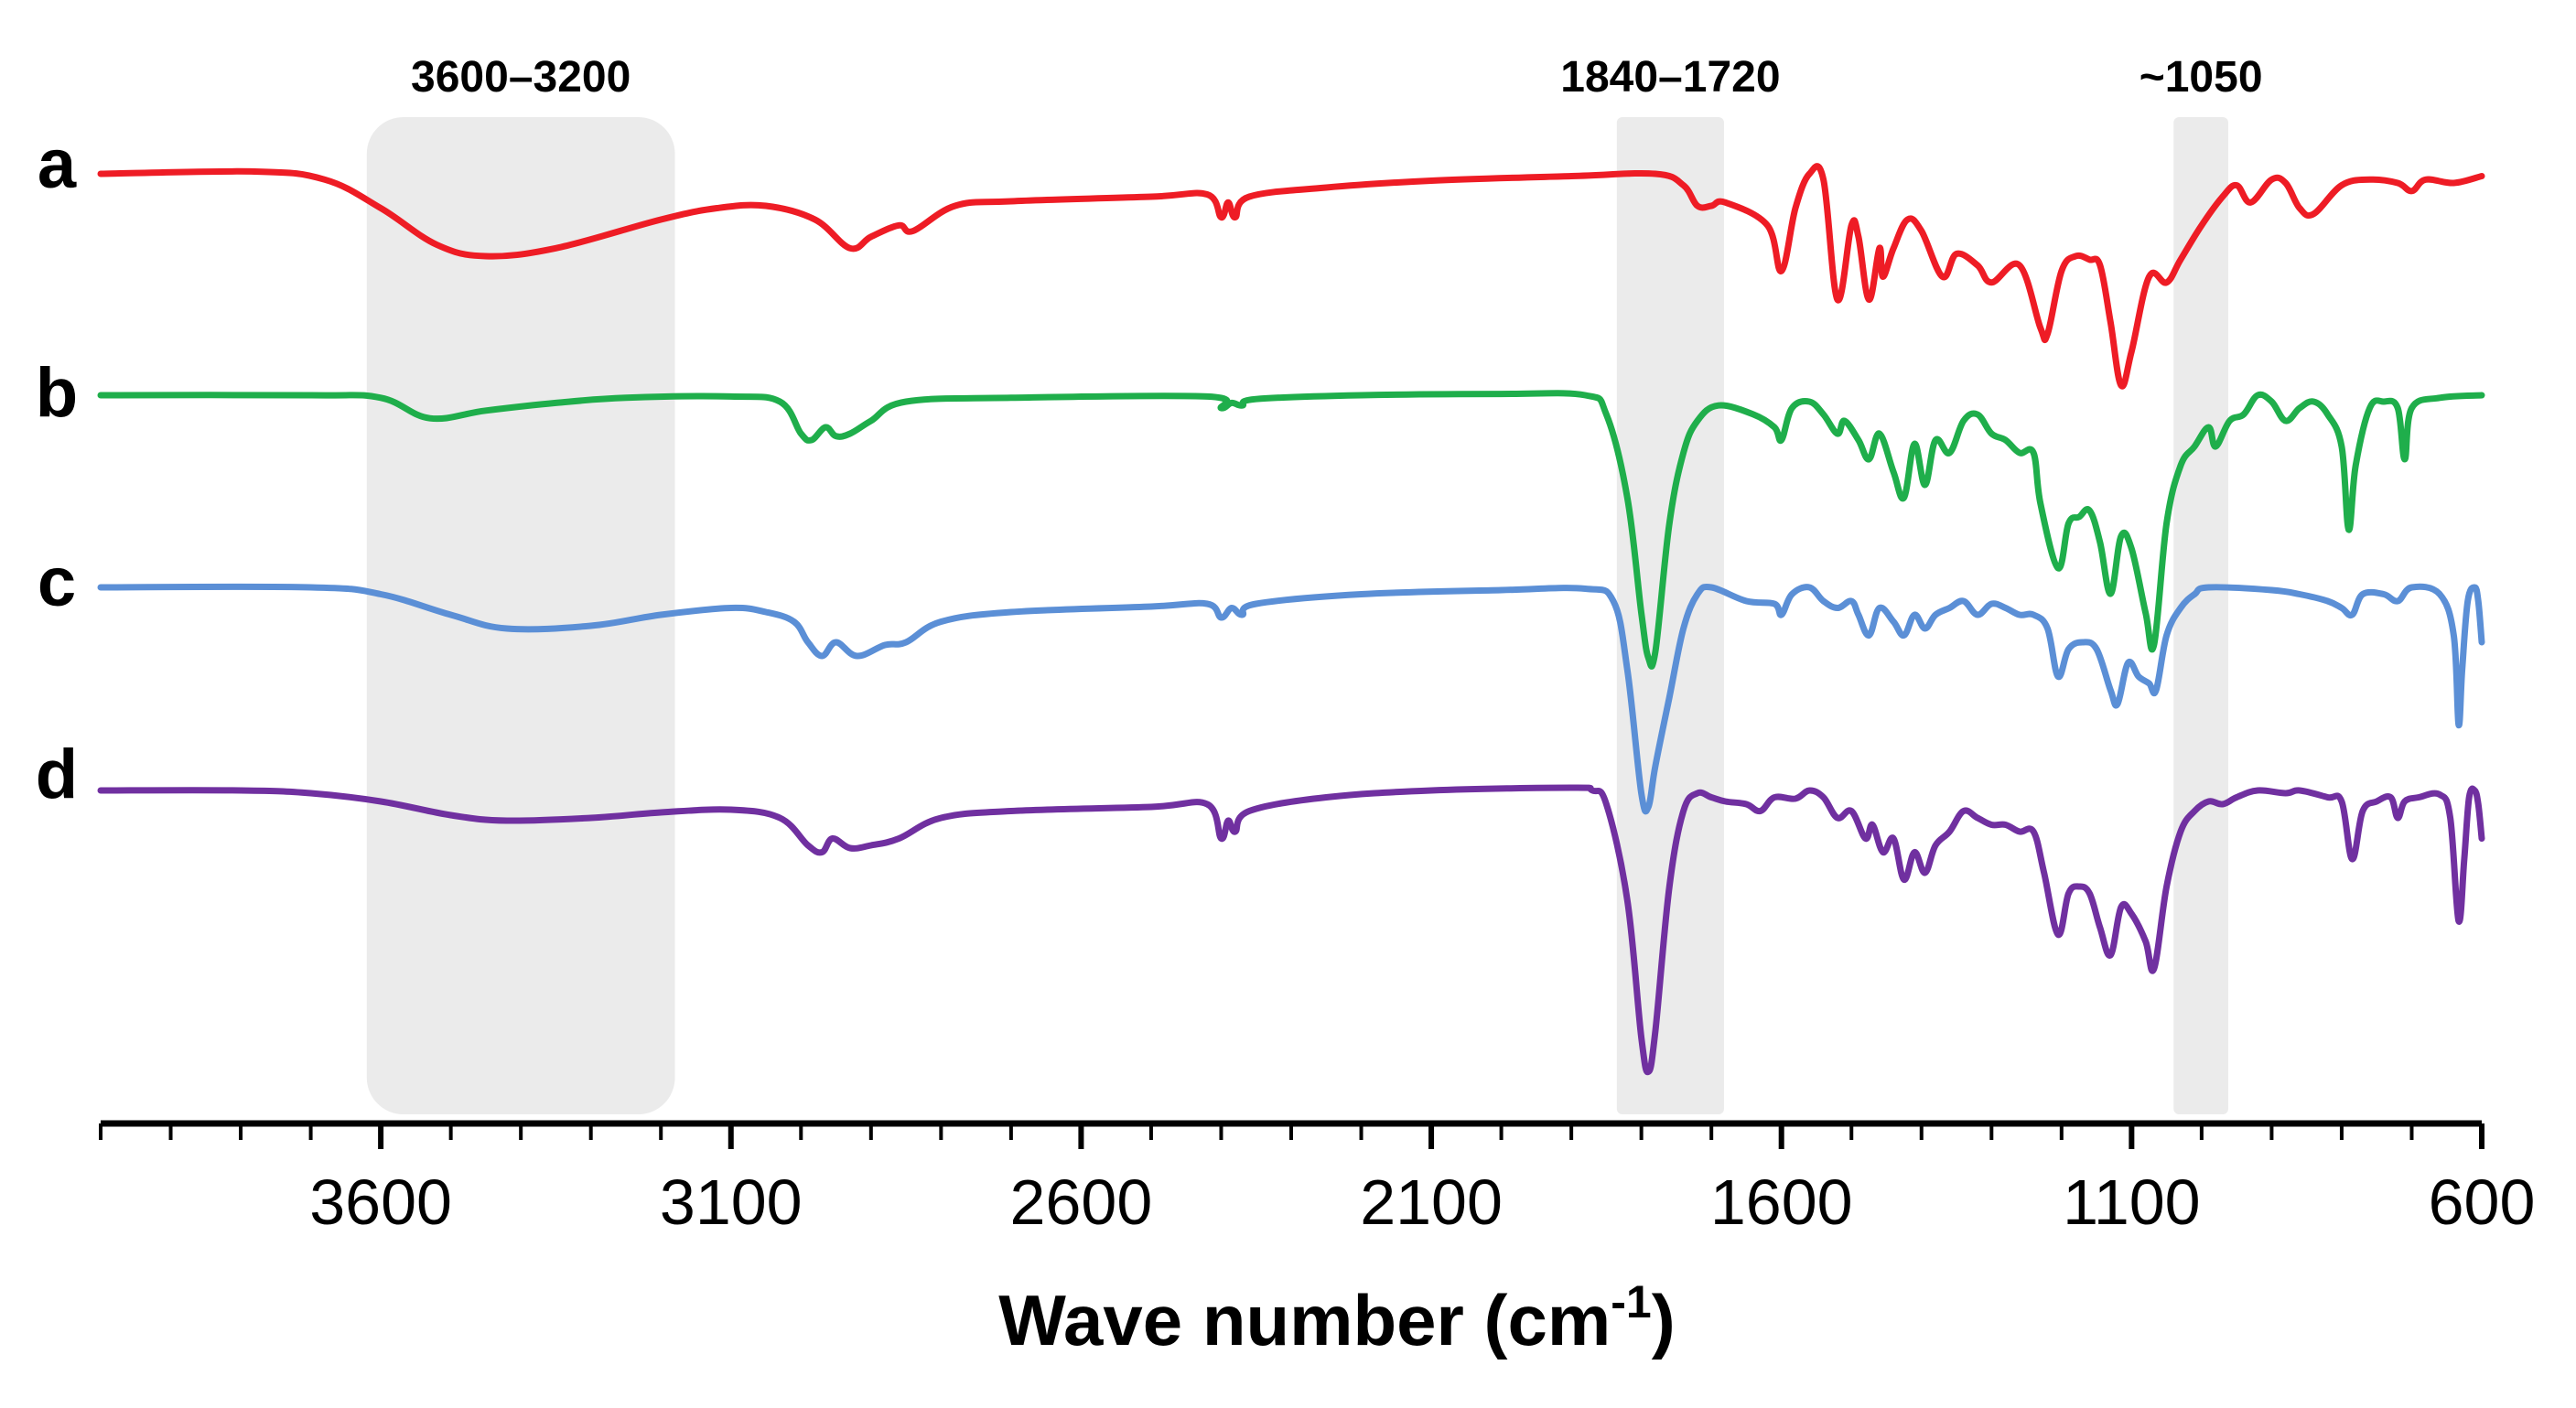 The image size is (2576, 1408). I want to click on highlight-band-label: ~1050, so click(2201, 77).